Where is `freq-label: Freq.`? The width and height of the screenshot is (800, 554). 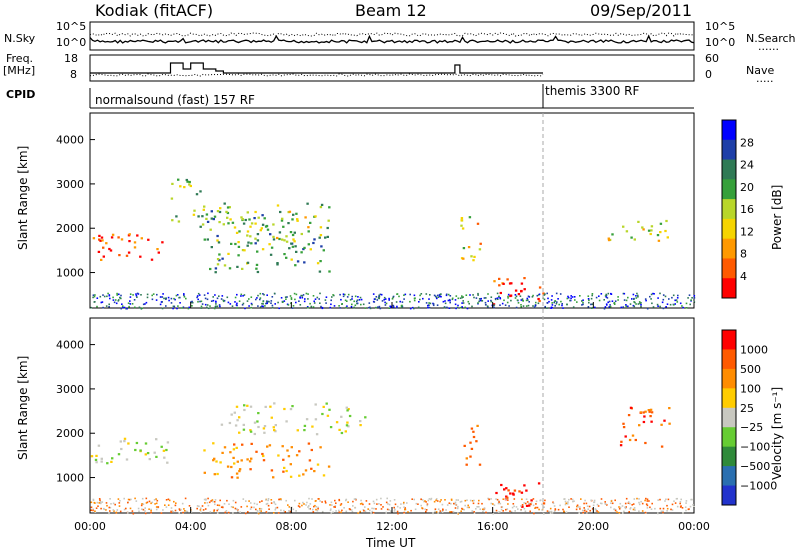 freq-label: Freq. is located at coordinates (20, 58).